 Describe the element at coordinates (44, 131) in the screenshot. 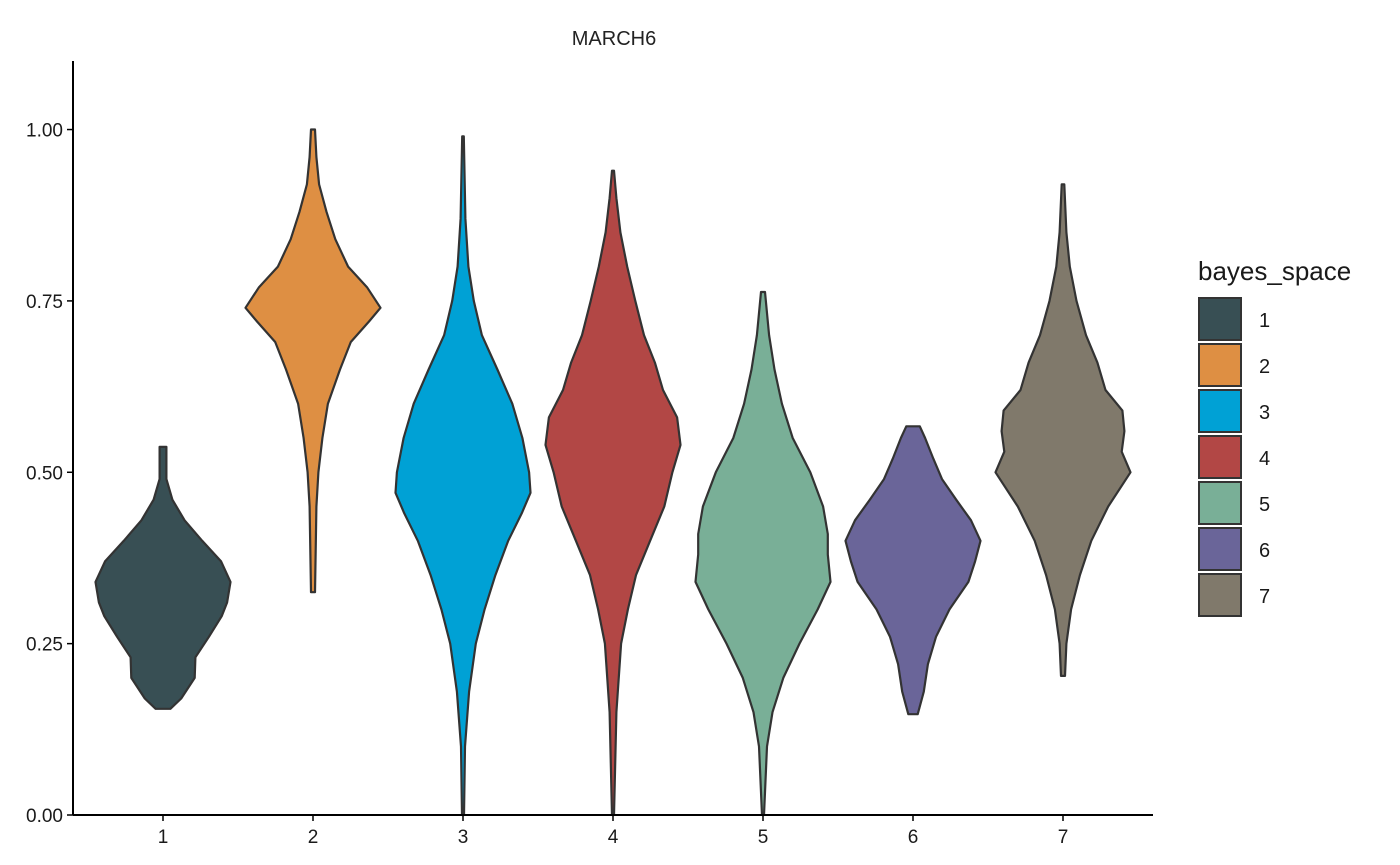

I see `y-tick-label: 1.00` at that location.